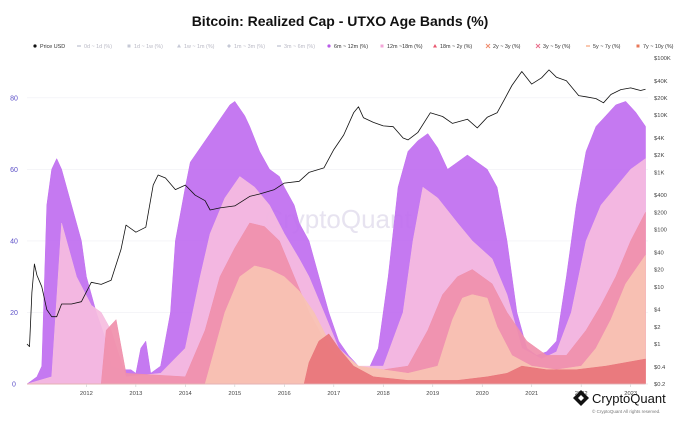  Describe the element at coordinates (660, 368) in the screenshot. I see `right-tick-label: $0.4` at that location.